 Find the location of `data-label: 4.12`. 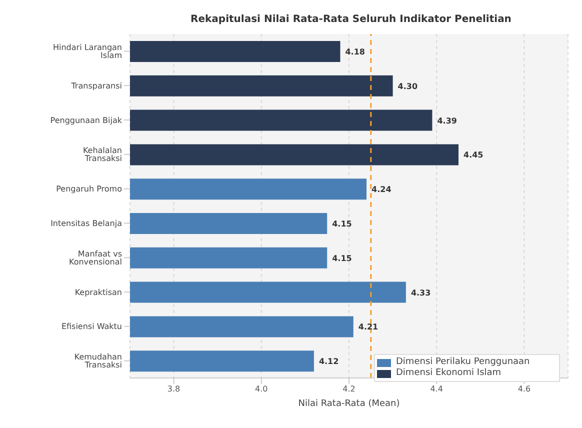

data-label: 4.12 is located at coordinates (328, 361).